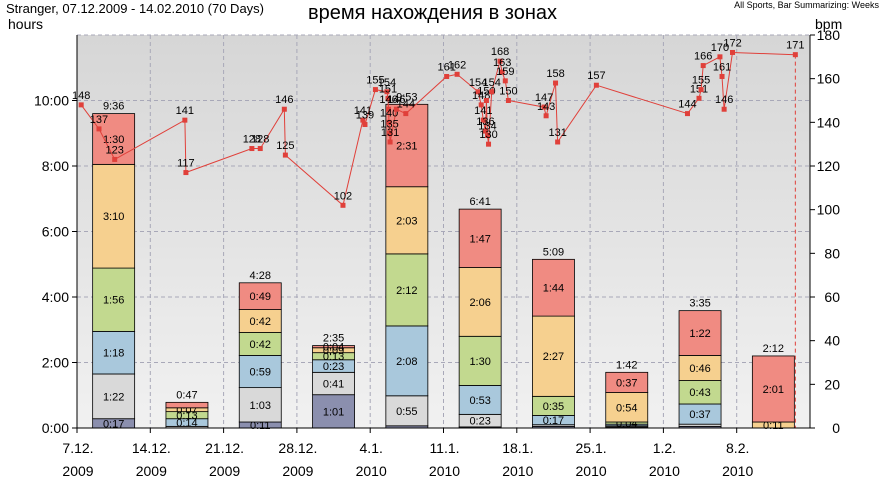 This screenshot has height=491, width=887. I want to click on bar-segment-label: 0:42, so click(260, 345).